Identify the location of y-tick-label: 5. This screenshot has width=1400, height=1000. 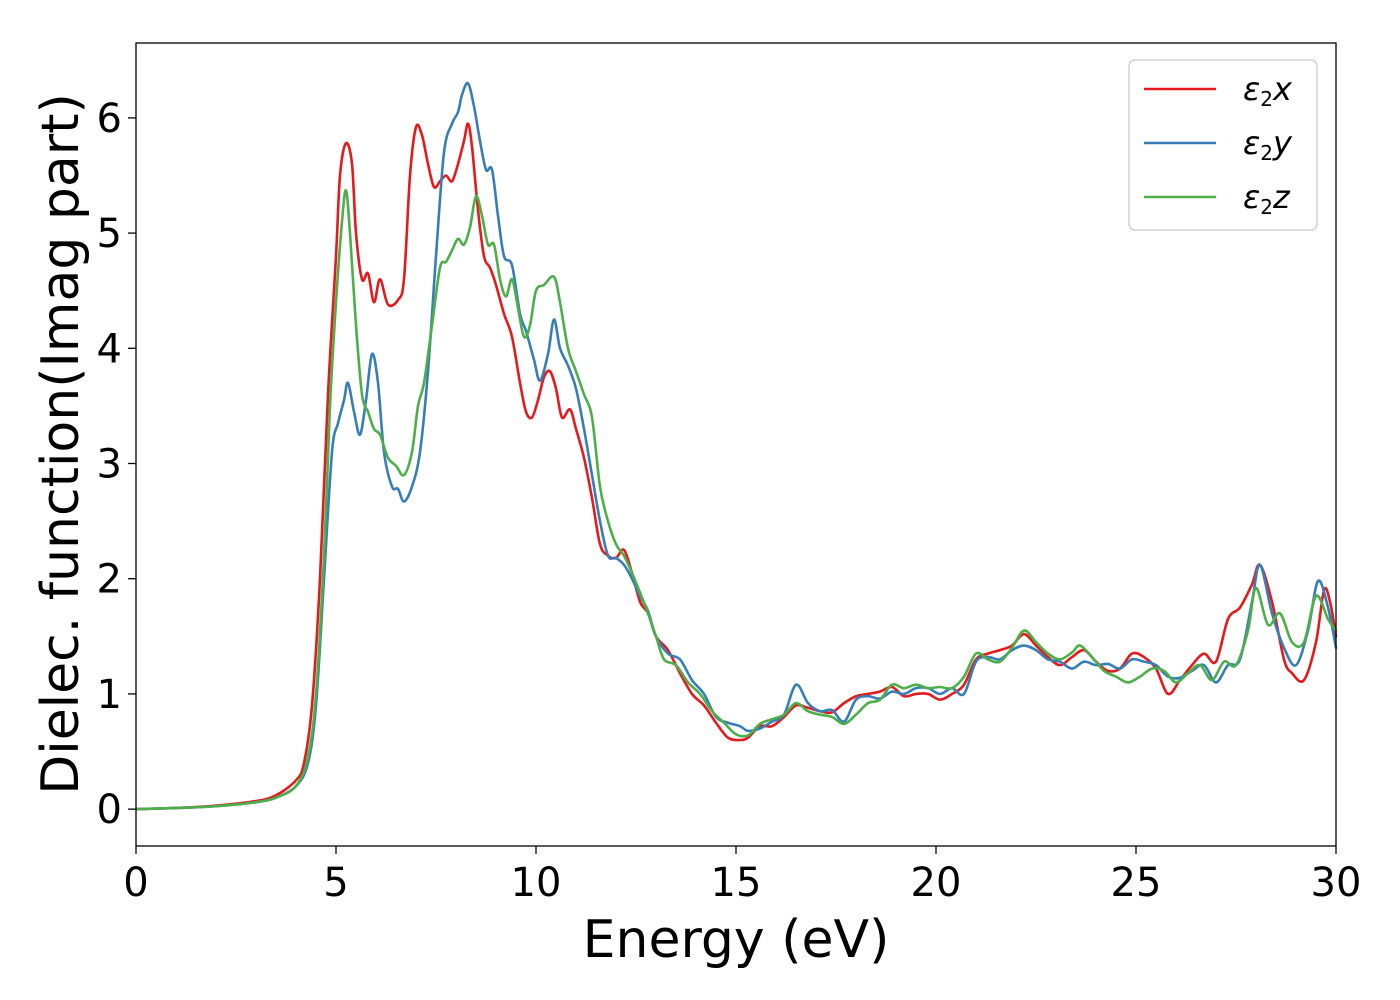
(109, 234).